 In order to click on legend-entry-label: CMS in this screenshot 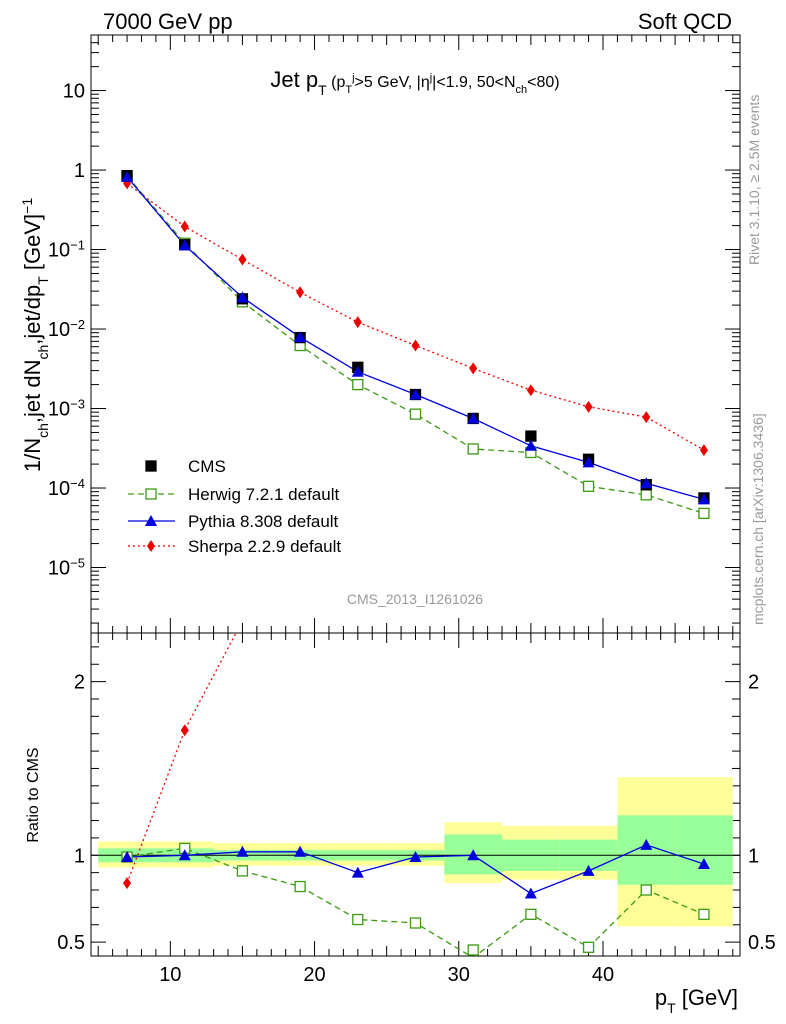, I will do `click(207, 466)`.